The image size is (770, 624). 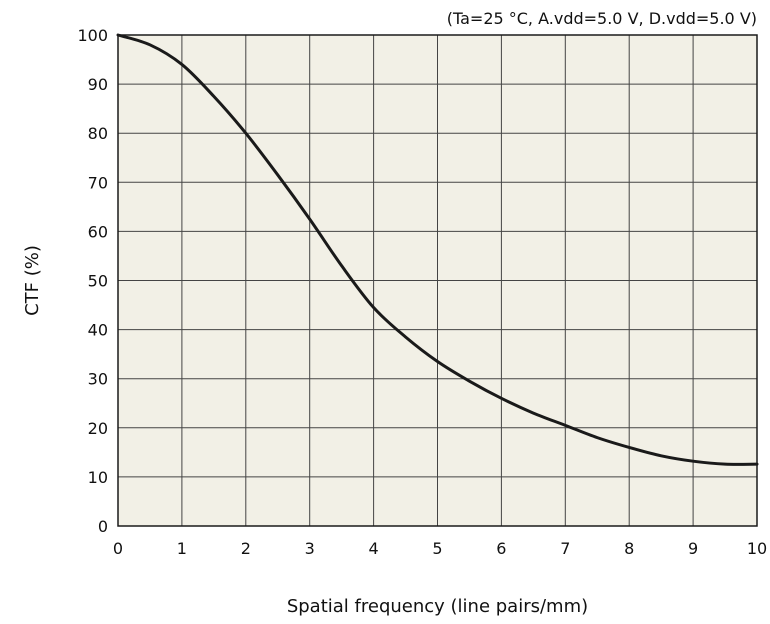 I want to click on y-tick-label: 80, so click(x=98, y=133).